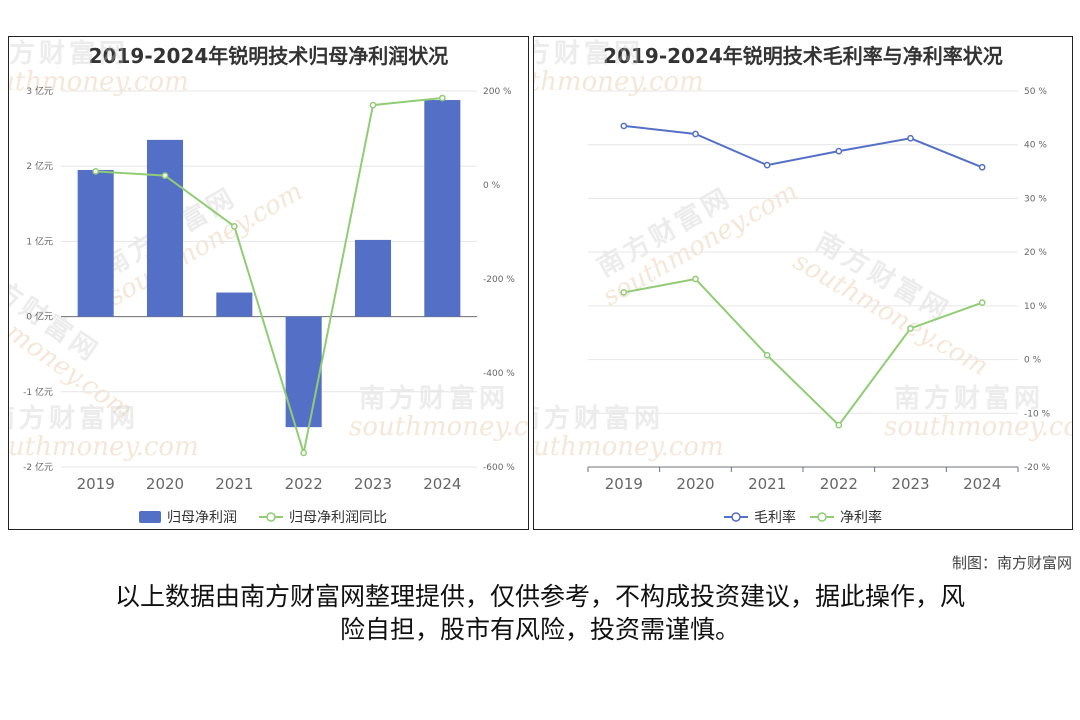  What do you see at coordinates (624, 292) in the screenshot?
I see `point-净利率-2019` at bounding box center [624, 292].